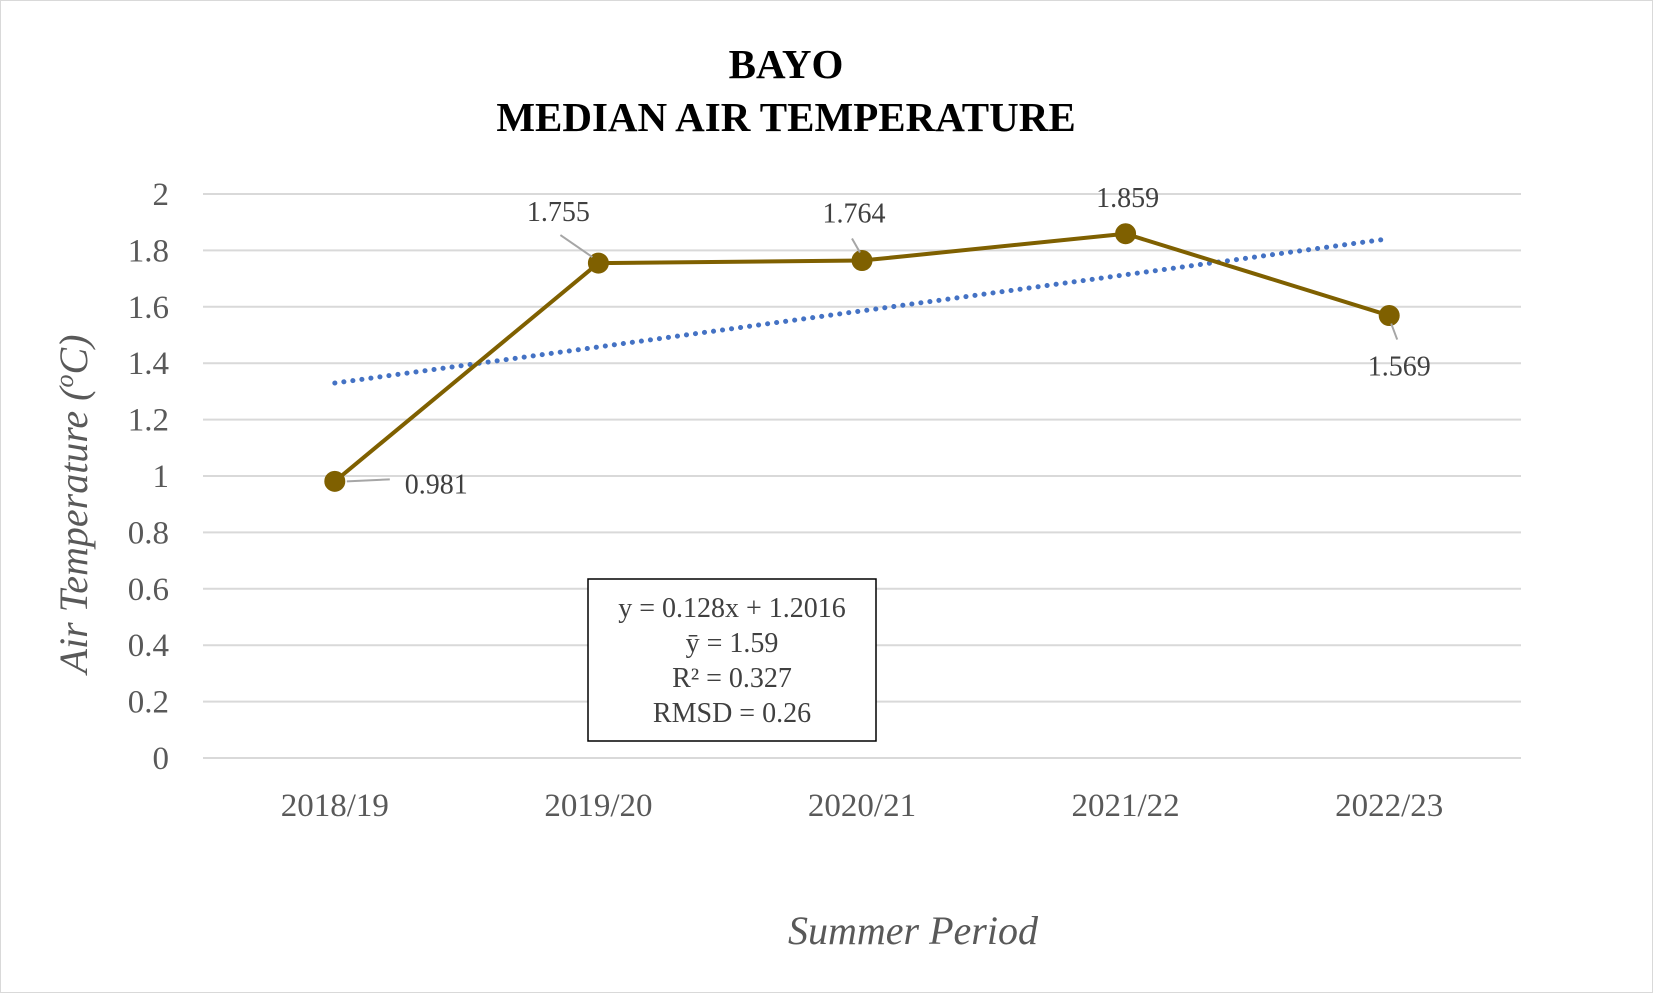 This screenshot has width=1653, height=994. I want to click on stats-line: R² = 0.327, so click(732, 678).